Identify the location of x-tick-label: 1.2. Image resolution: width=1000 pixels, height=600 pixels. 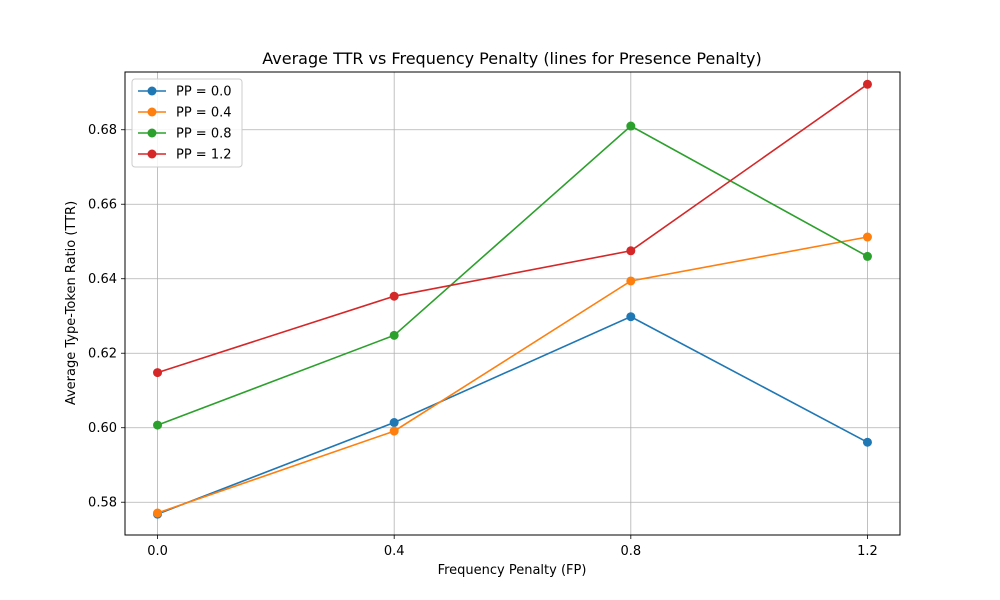
(867, 551).